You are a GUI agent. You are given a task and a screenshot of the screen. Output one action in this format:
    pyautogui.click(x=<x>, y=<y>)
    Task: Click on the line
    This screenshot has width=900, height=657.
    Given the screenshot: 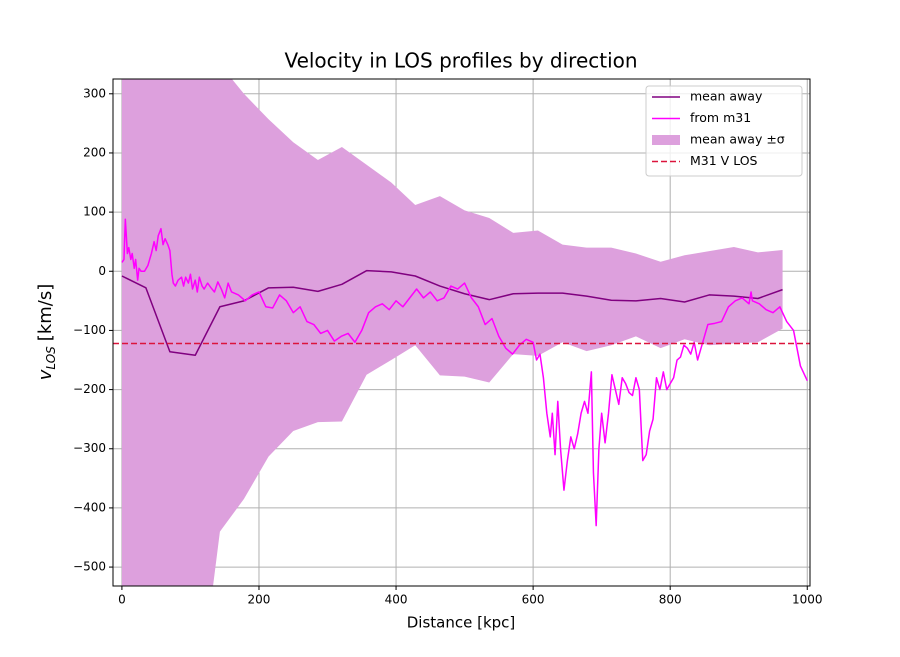 What is the action you would take?
    pyautogui.click(x=452, y=313)
    